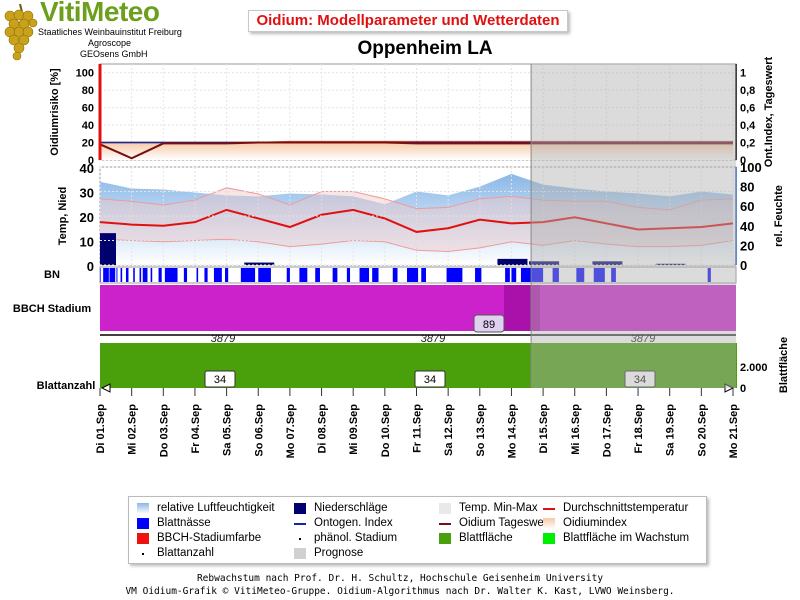  Describe the element at coordinates (196, 429) in the screenshot. I see `x-tick-label: Fr 04.Sep` at that location.